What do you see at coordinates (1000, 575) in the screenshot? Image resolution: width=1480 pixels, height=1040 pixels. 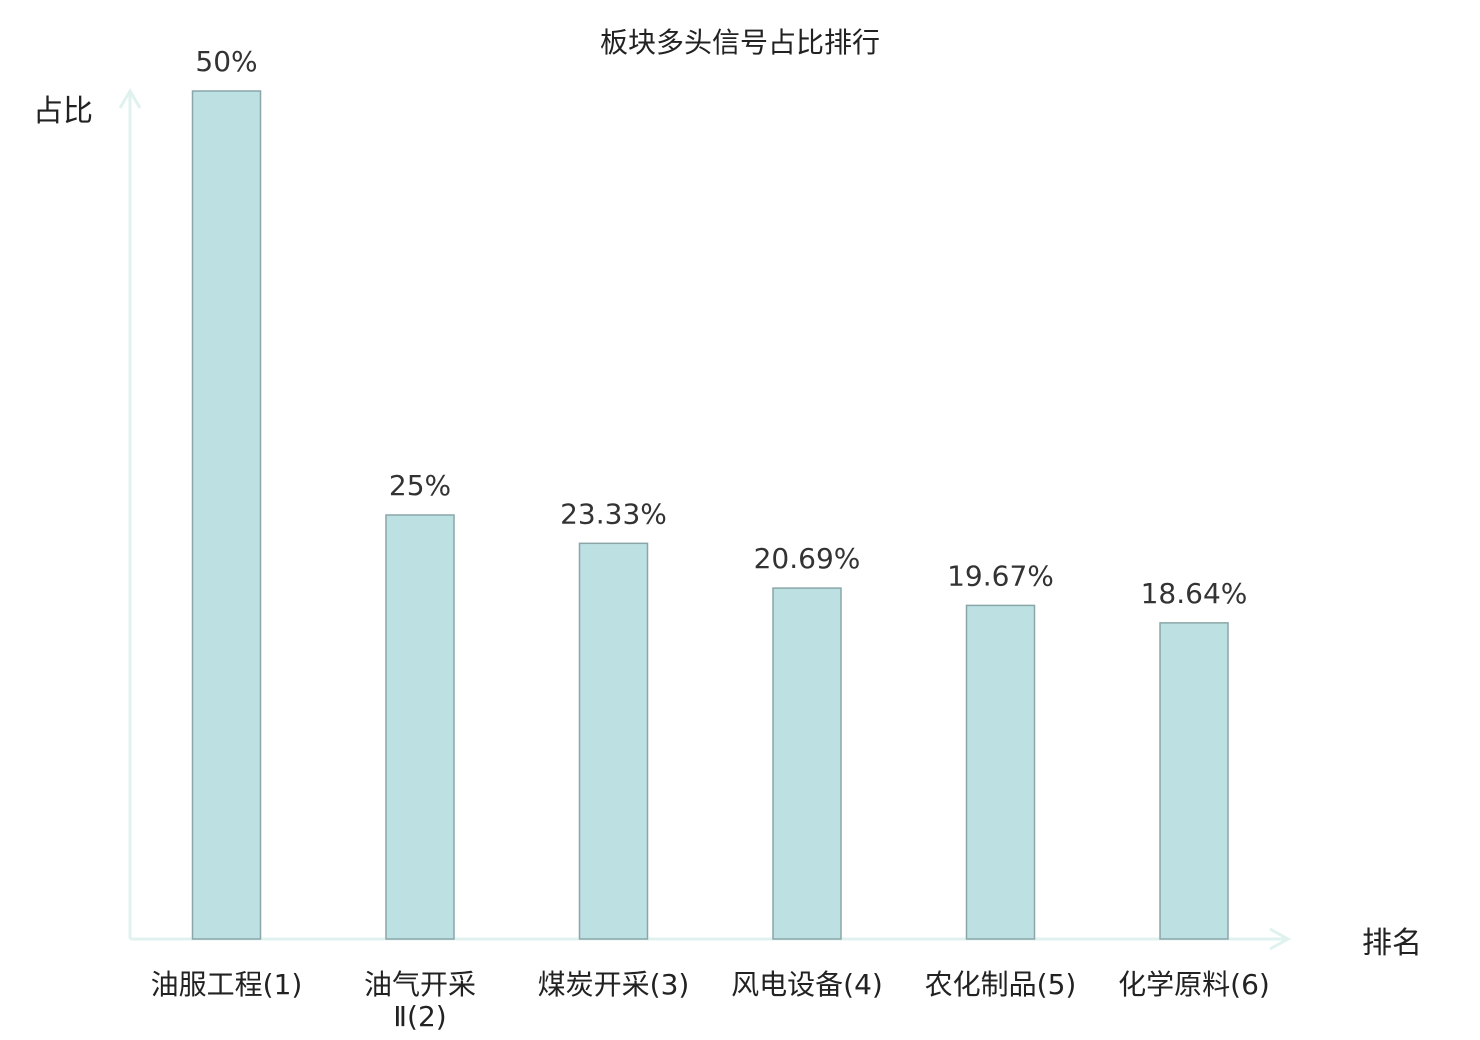 I see `value-label-5: 19.67%` at bounding box center [1000, 575].